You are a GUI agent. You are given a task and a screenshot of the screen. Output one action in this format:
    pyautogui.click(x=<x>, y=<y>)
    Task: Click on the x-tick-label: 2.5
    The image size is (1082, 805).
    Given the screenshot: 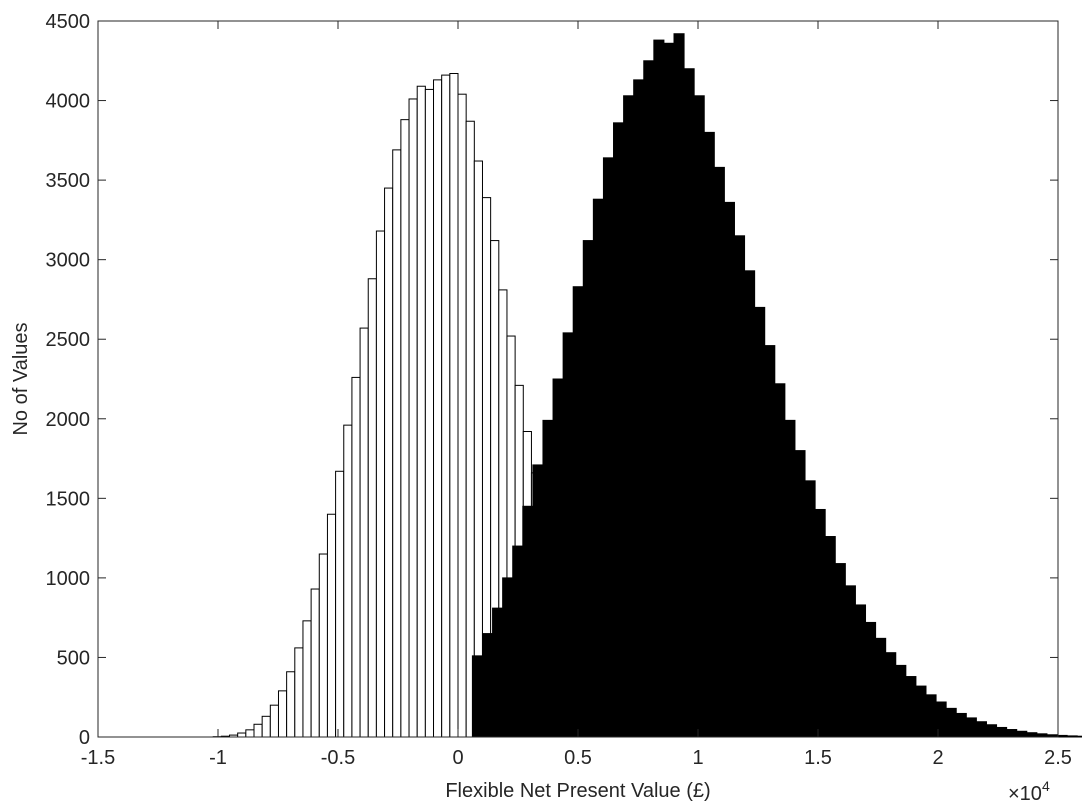 What is the action you would take?
    pyautogui.click(x=1058, y=758)
    